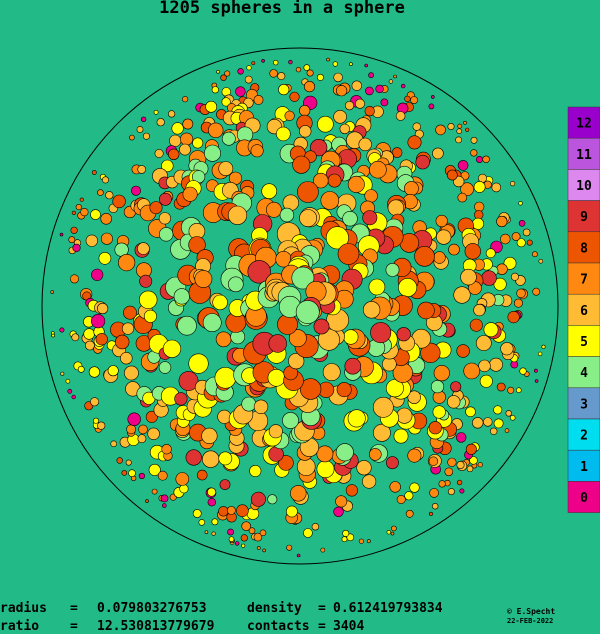  What do you see at coordinates (530, 621) in the screenshot?
I see `date: 22-FEB-2022` at bounding box center [530, 621].